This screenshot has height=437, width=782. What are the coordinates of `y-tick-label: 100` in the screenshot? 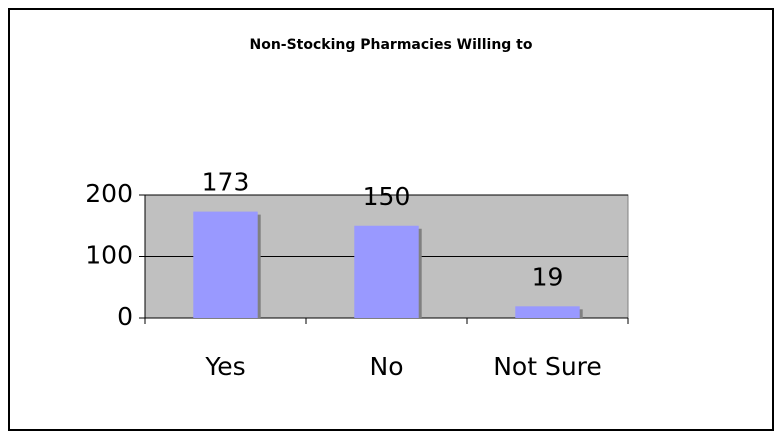 It's located at (109, 255).